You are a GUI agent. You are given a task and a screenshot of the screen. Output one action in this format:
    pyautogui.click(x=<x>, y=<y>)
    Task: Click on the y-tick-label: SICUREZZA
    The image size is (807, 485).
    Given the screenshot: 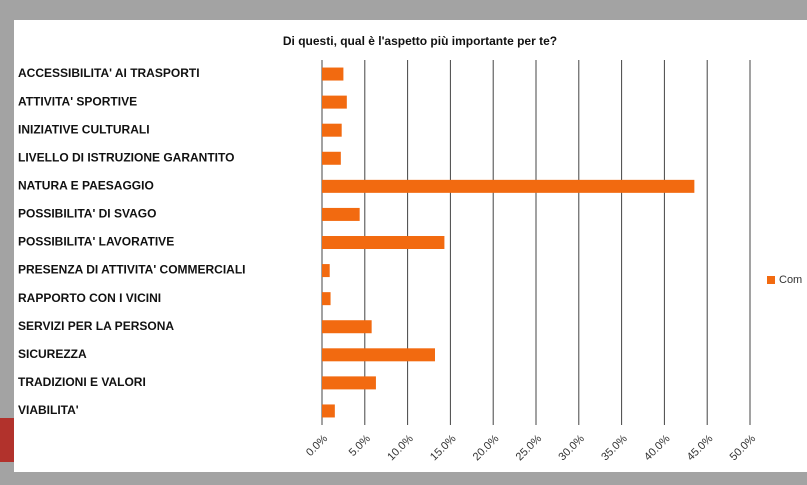 What is the action you would take?
    pyautogui.click(x=52, y=354)
    